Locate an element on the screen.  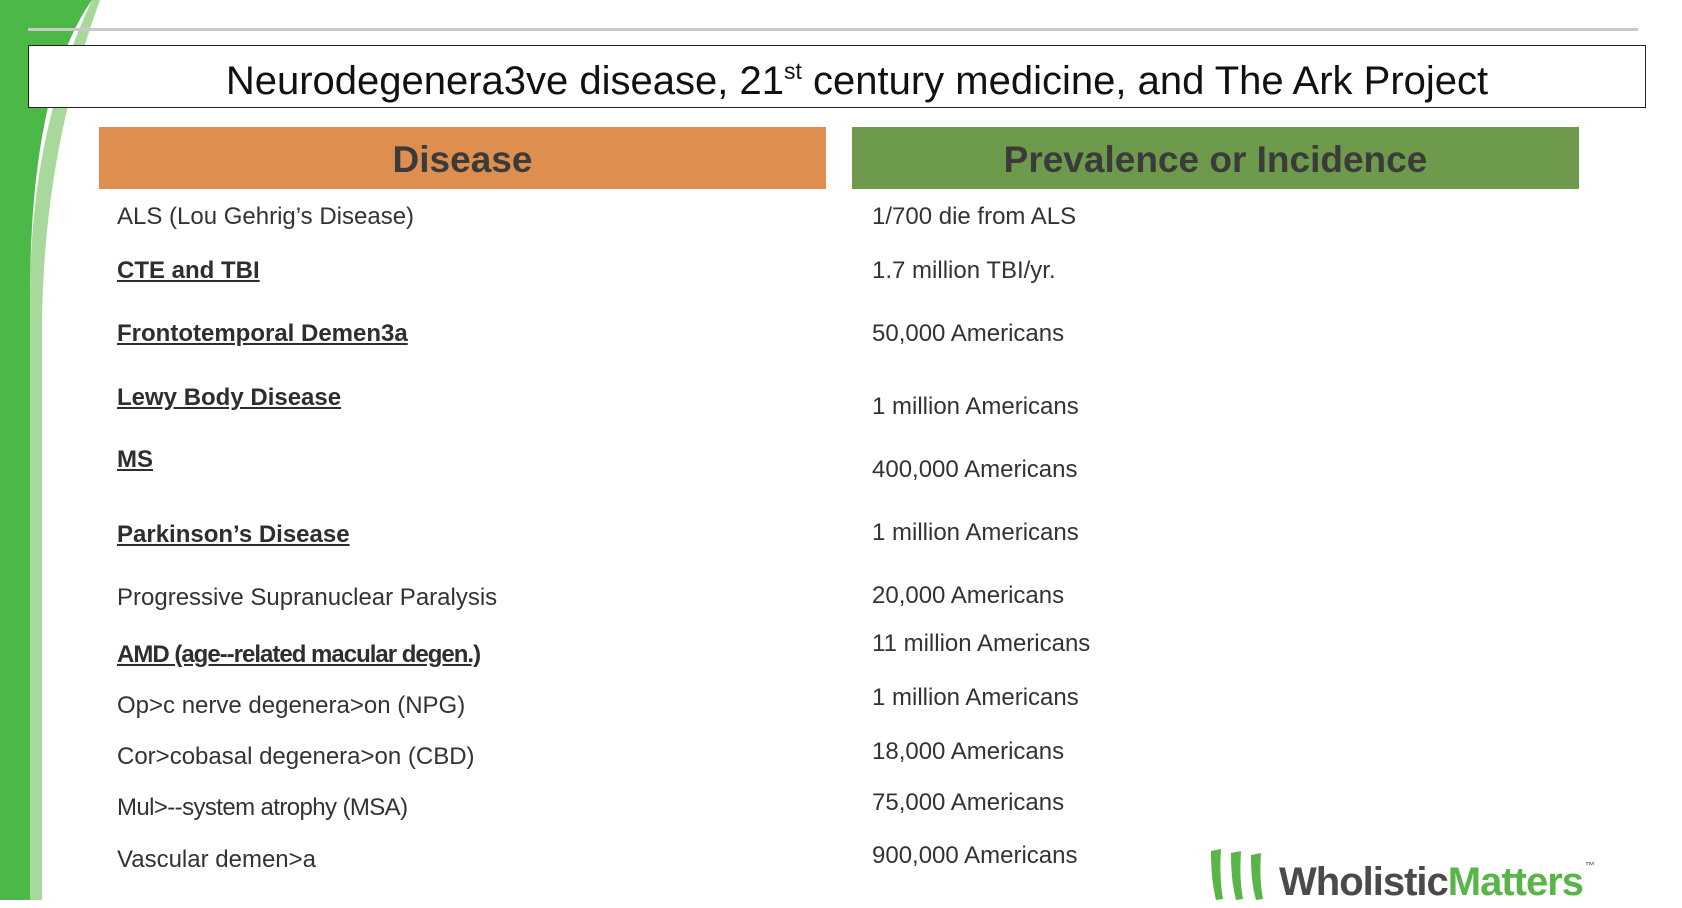
prevalence-cell-frontotemporal: 50,000 Americans is located at coordinates (968, 333).